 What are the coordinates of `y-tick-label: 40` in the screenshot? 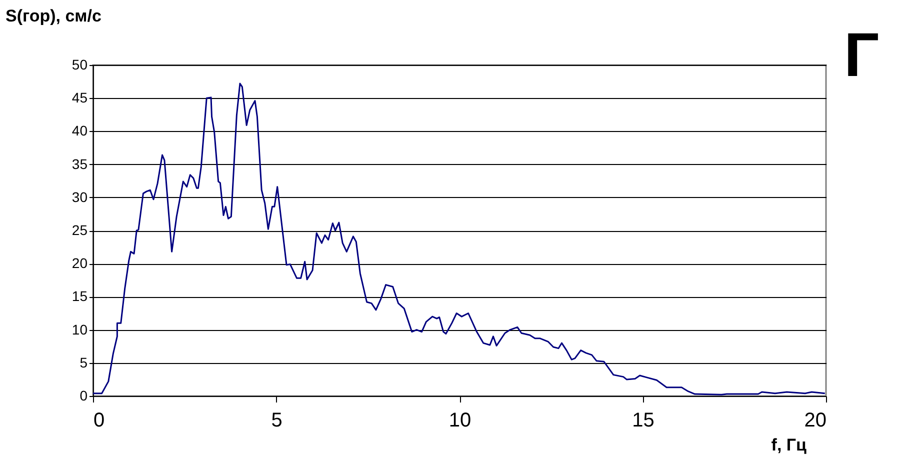 It's located at (80, 130).